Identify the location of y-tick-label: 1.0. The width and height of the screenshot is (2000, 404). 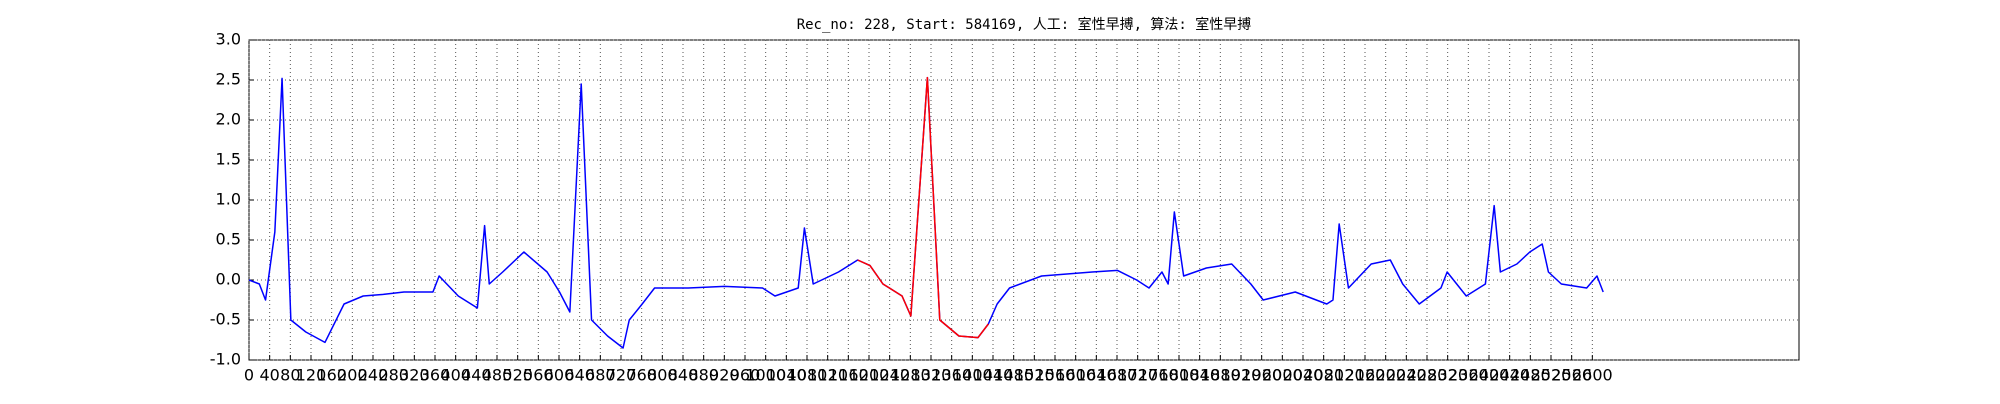
(228, 199).